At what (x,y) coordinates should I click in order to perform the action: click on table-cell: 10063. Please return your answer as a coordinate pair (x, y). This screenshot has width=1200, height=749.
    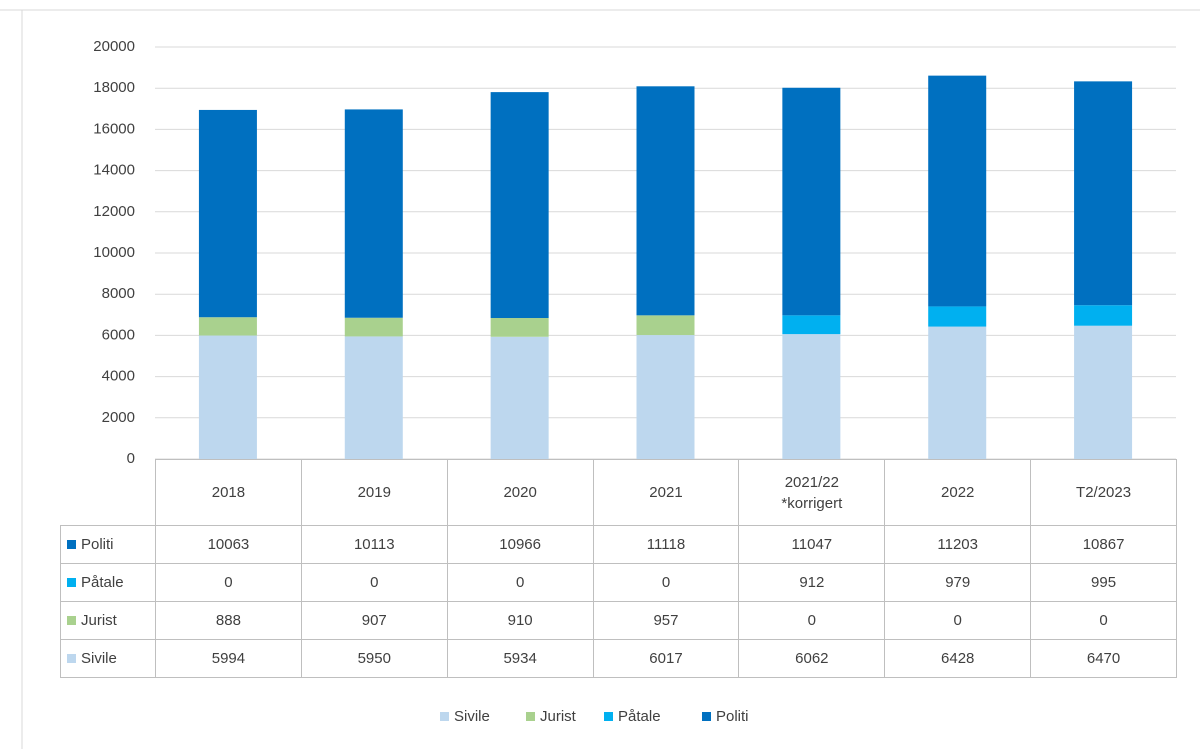
    Looking at the image, I should click on (228, 544).